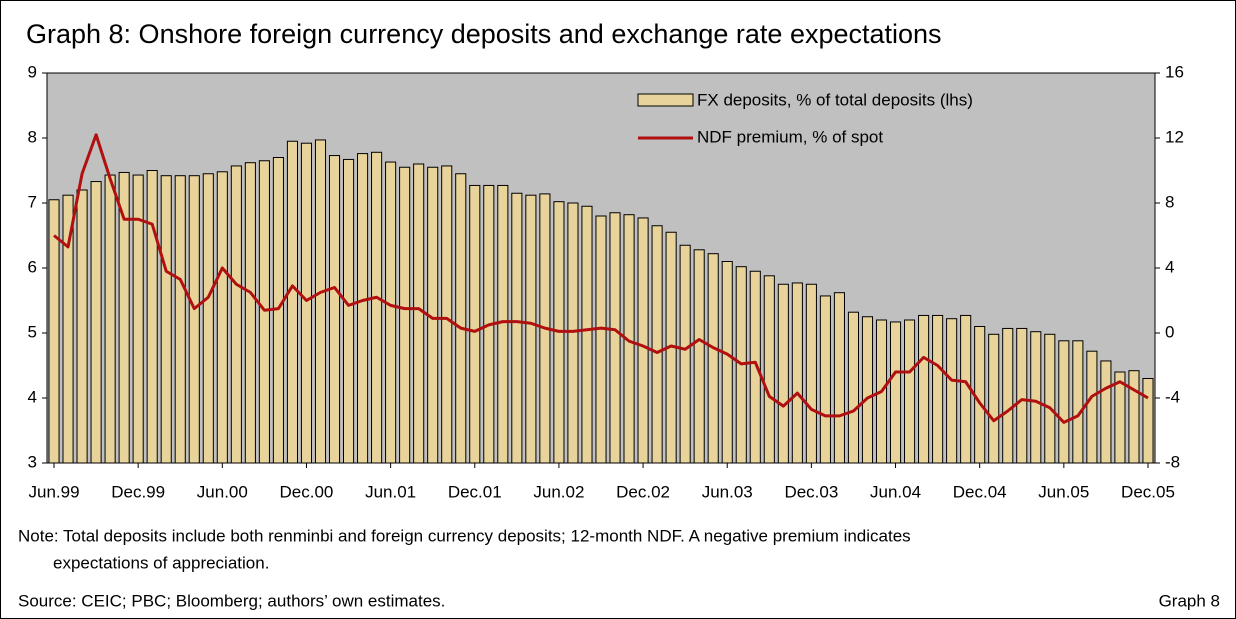 The height and width of the screenshot is (619, 1236). I want to click on y2-tick-label: 4, so click(1169, 266).